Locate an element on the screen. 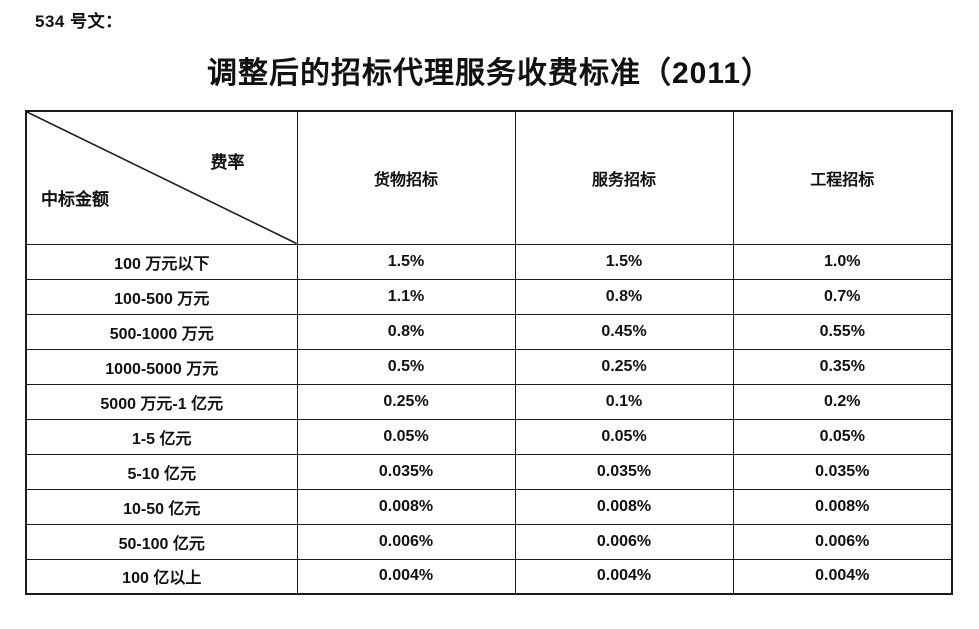 This screenshot has width=979, height=629. rate-cell: 0.2% is located at coordinates (842, 401).